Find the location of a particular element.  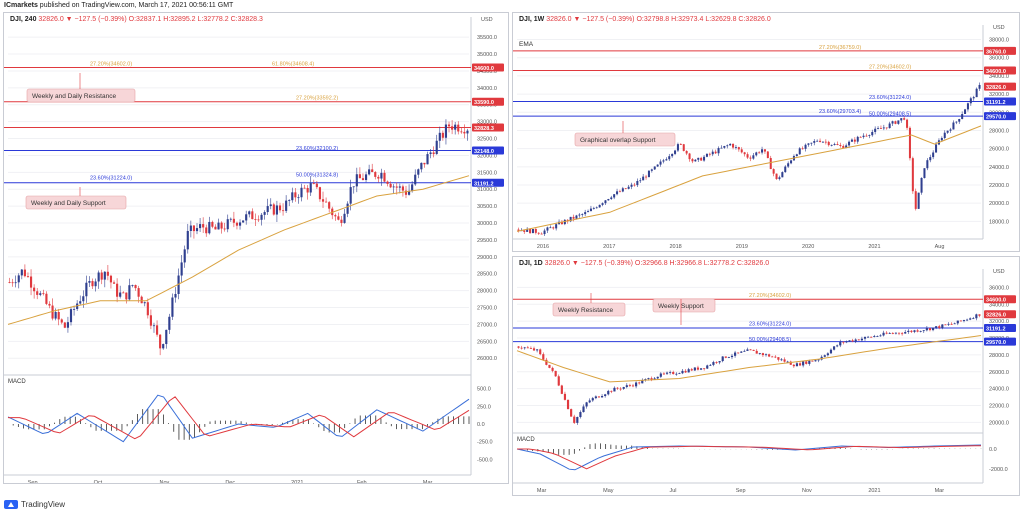

tradingview-logo: TradingView is located at coordinates (34, 504).